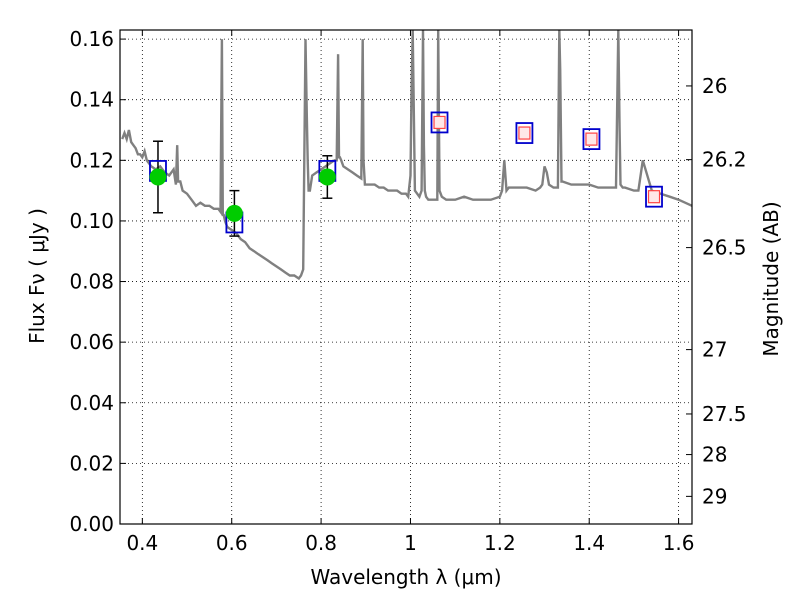  What do you see at coordinates (91, 160) in the screenshot?
I see `y-tick-label: 0.12` at bounding box center [91, 160].